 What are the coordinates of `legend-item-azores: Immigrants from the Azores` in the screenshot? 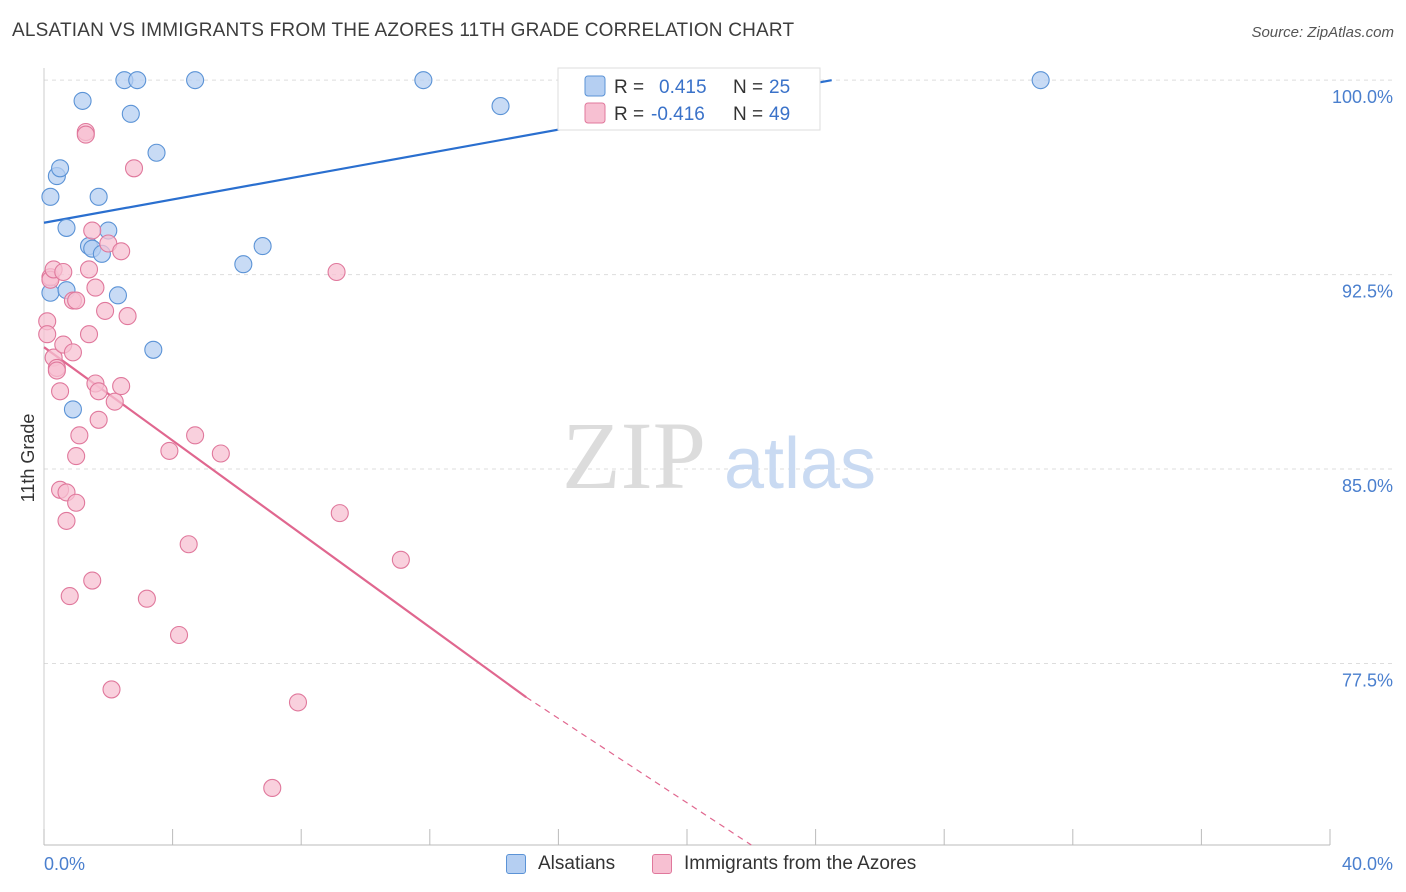 It's located at (784, 864).